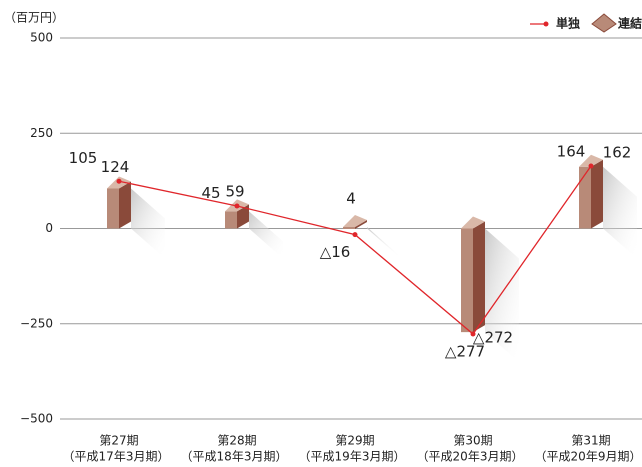  Describe the element at coordinates (588, 457) in the screenshot. I see `x-tick-sublabel: （平成20年9月期）` at that location.